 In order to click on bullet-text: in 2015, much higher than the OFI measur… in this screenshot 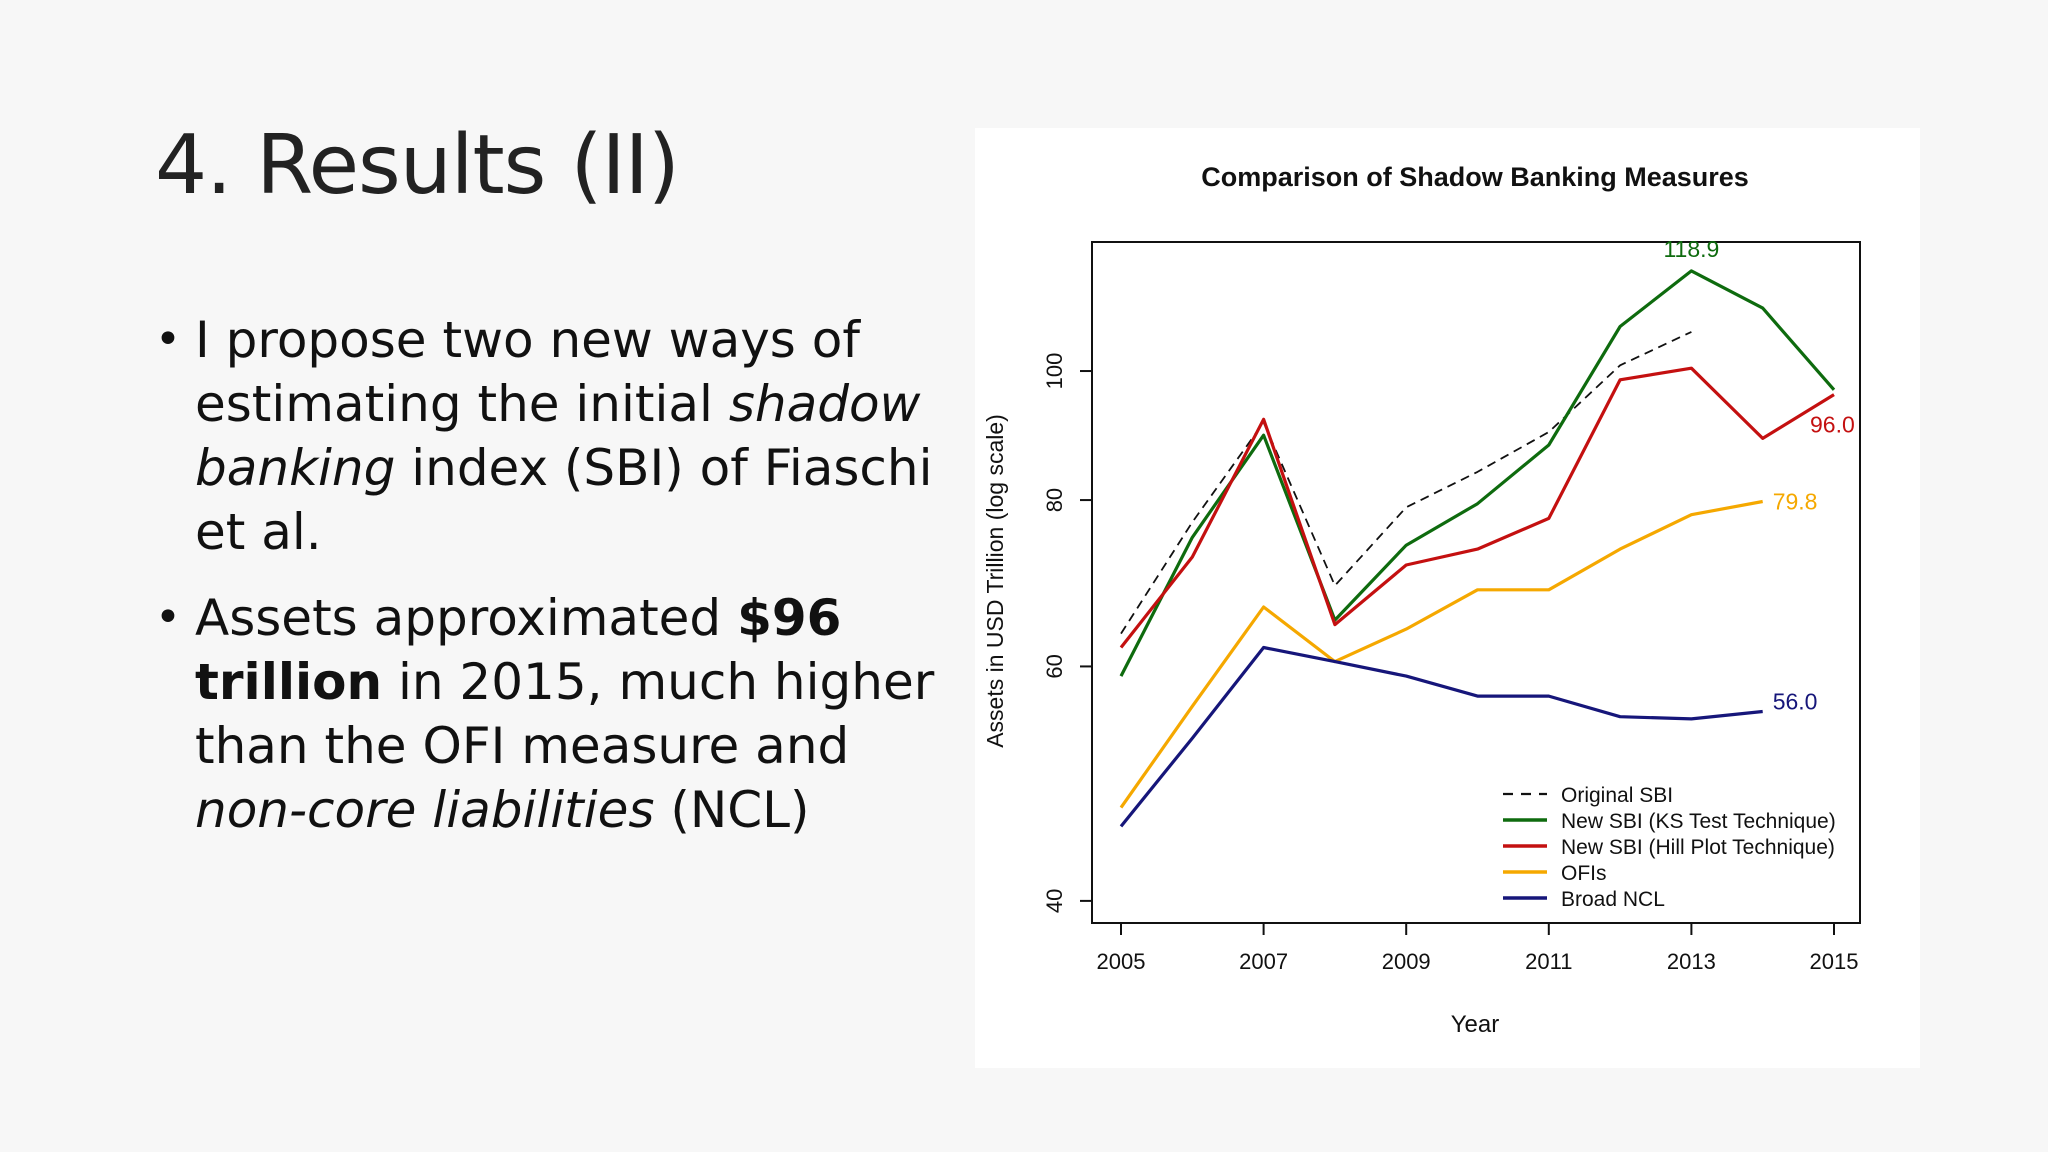, I will do `click(565, 714)`.